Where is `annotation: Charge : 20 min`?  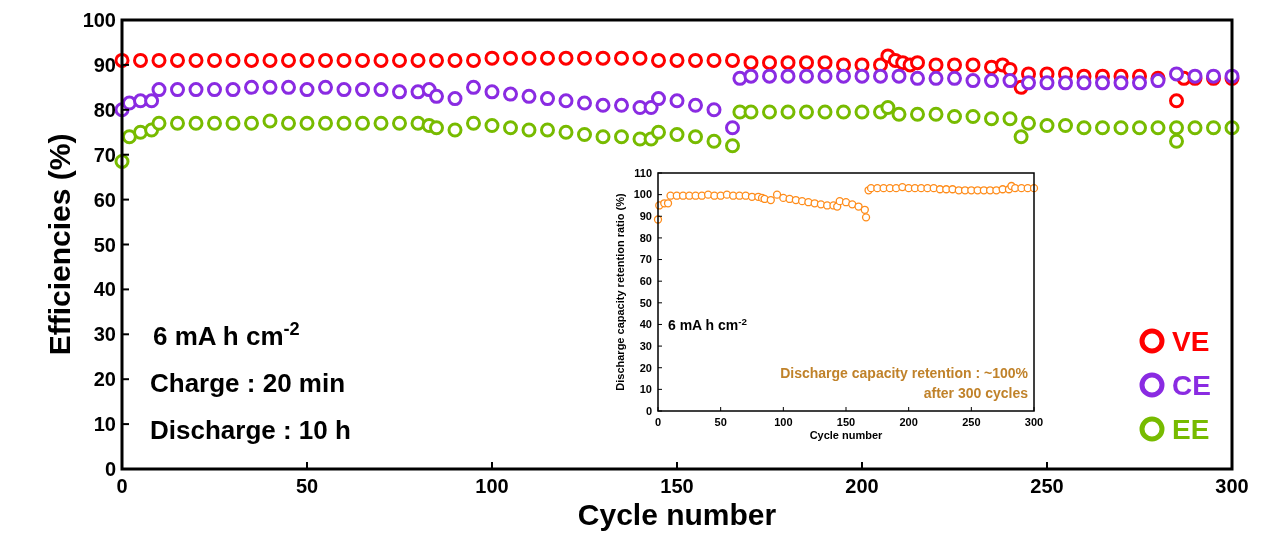 annotation: Charge : 20 min is located at coordinates (248, 383).